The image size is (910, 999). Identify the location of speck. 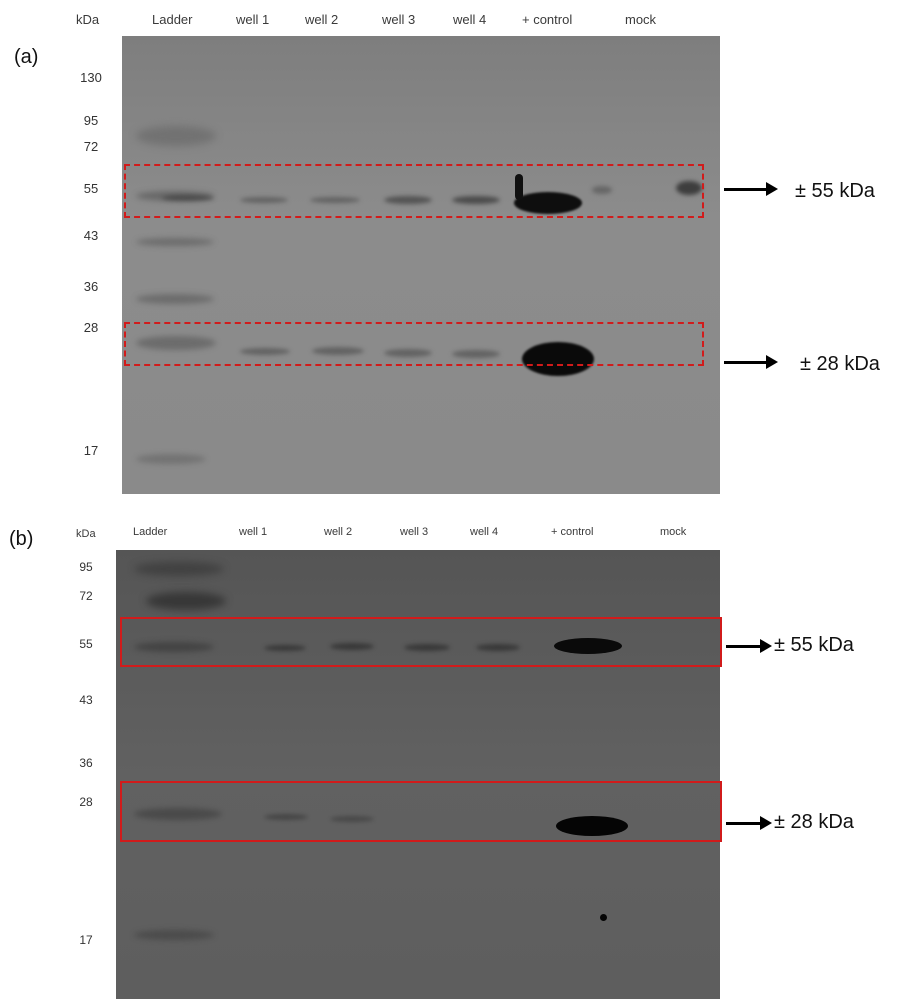
(603, 917).